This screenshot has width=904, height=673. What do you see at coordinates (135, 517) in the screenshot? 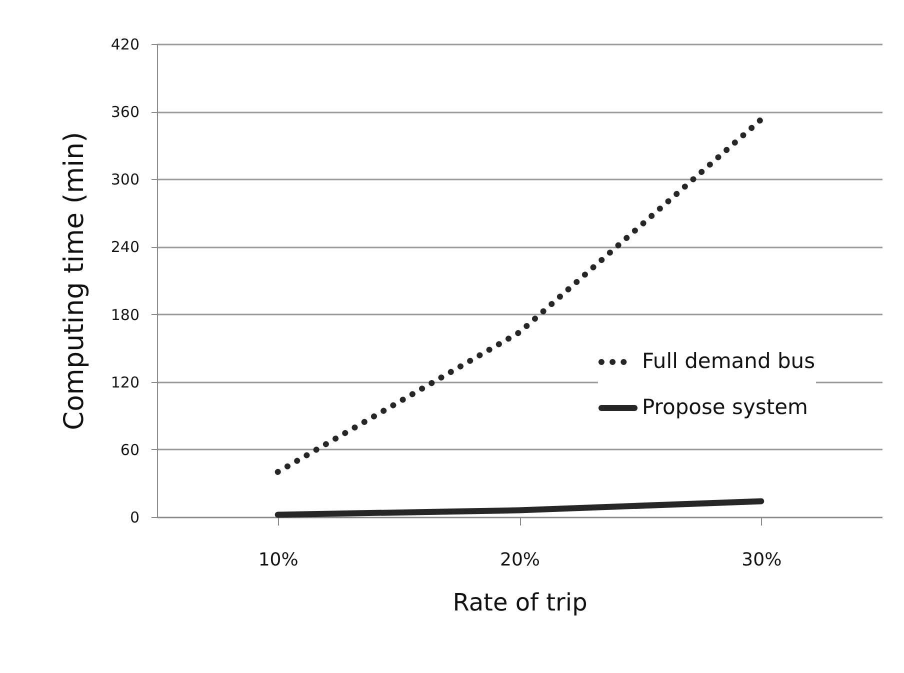
I see `y-tick-label: 0` at bounding box center [135, 517].